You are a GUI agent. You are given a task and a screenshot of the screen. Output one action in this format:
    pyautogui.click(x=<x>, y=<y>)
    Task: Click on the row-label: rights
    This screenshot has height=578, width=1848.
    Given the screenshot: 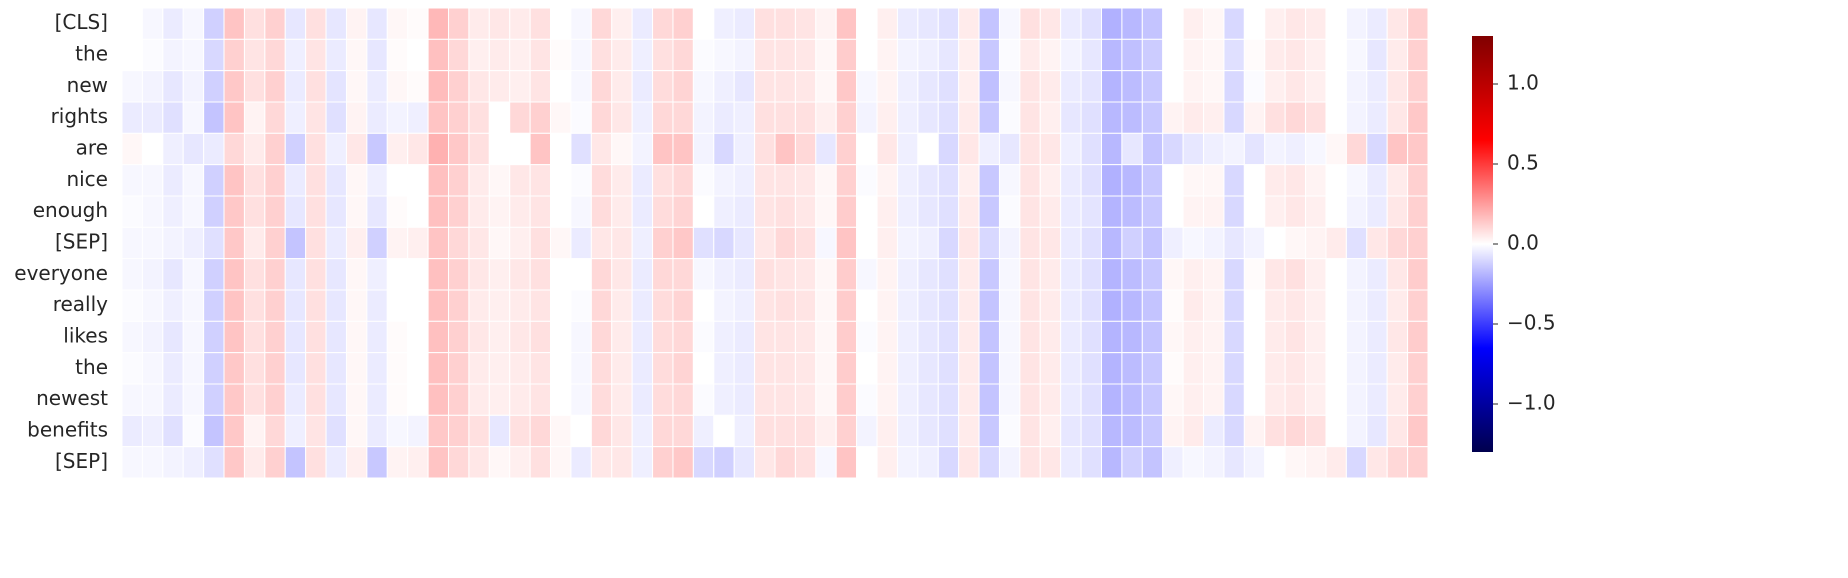 What is the action you would take?
    pyautogui.click(x=79, y=116)
    